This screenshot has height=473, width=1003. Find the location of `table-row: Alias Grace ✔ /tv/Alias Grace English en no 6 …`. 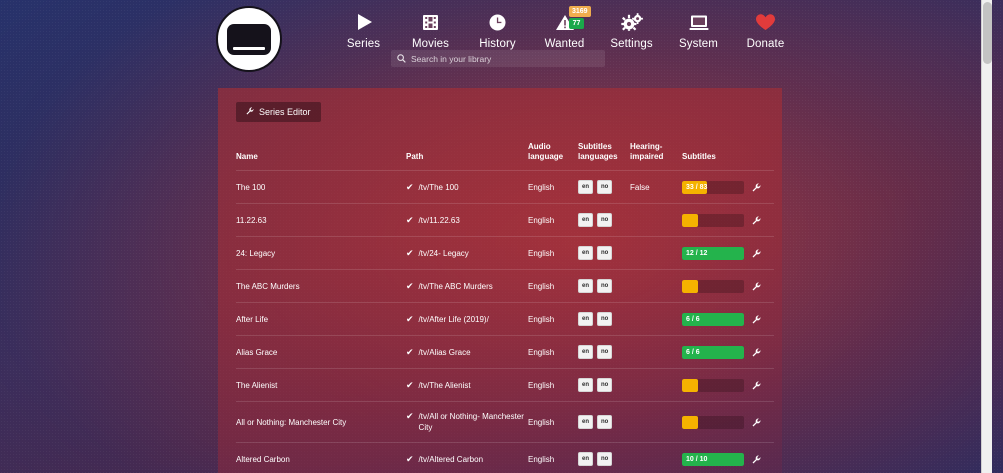

table-row: Alias Grace ✔ /tv/Alias Grace English en no 6 … is located at coordinates (505, 352).